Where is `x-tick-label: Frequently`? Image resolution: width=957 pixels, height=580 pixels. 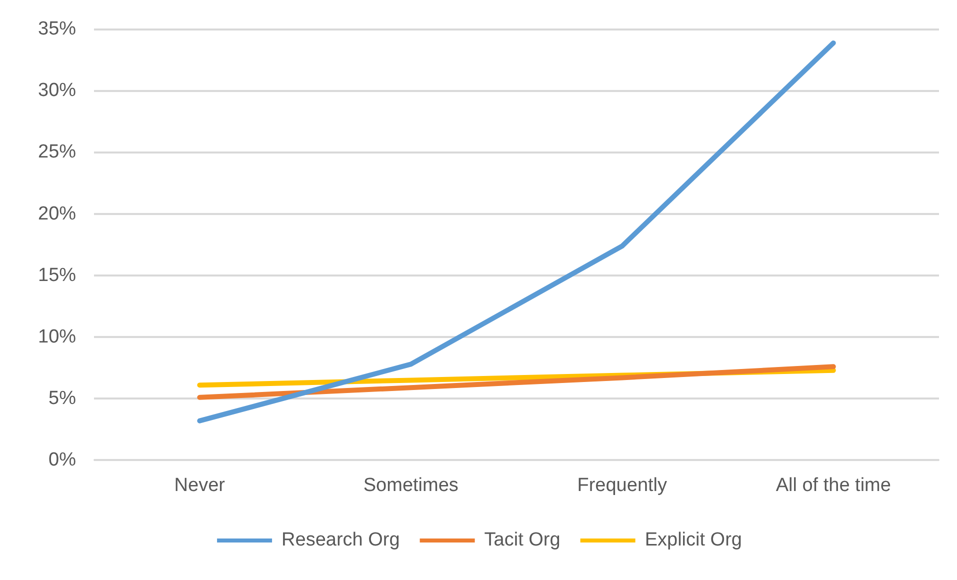 x-tick-label: Frequently is located at coordinates (622, 485).